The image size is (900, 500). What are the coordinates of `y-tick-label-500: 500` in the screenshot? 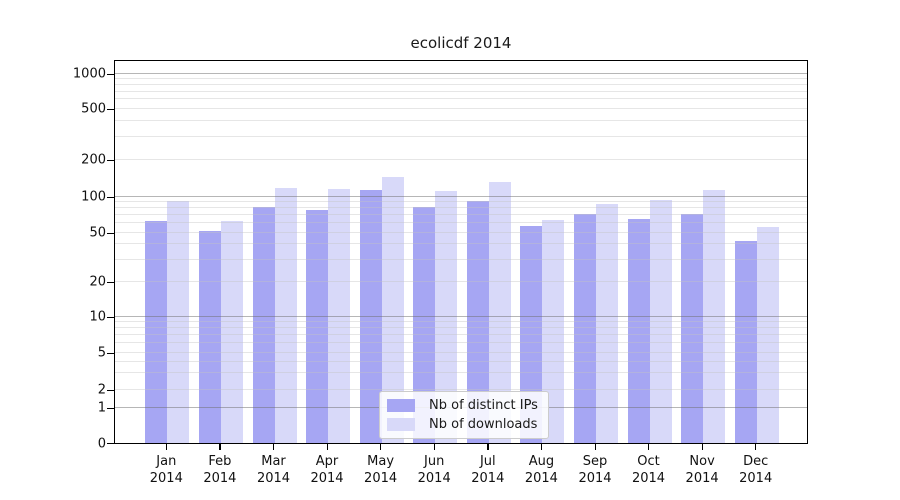 It's located at (93, 109).